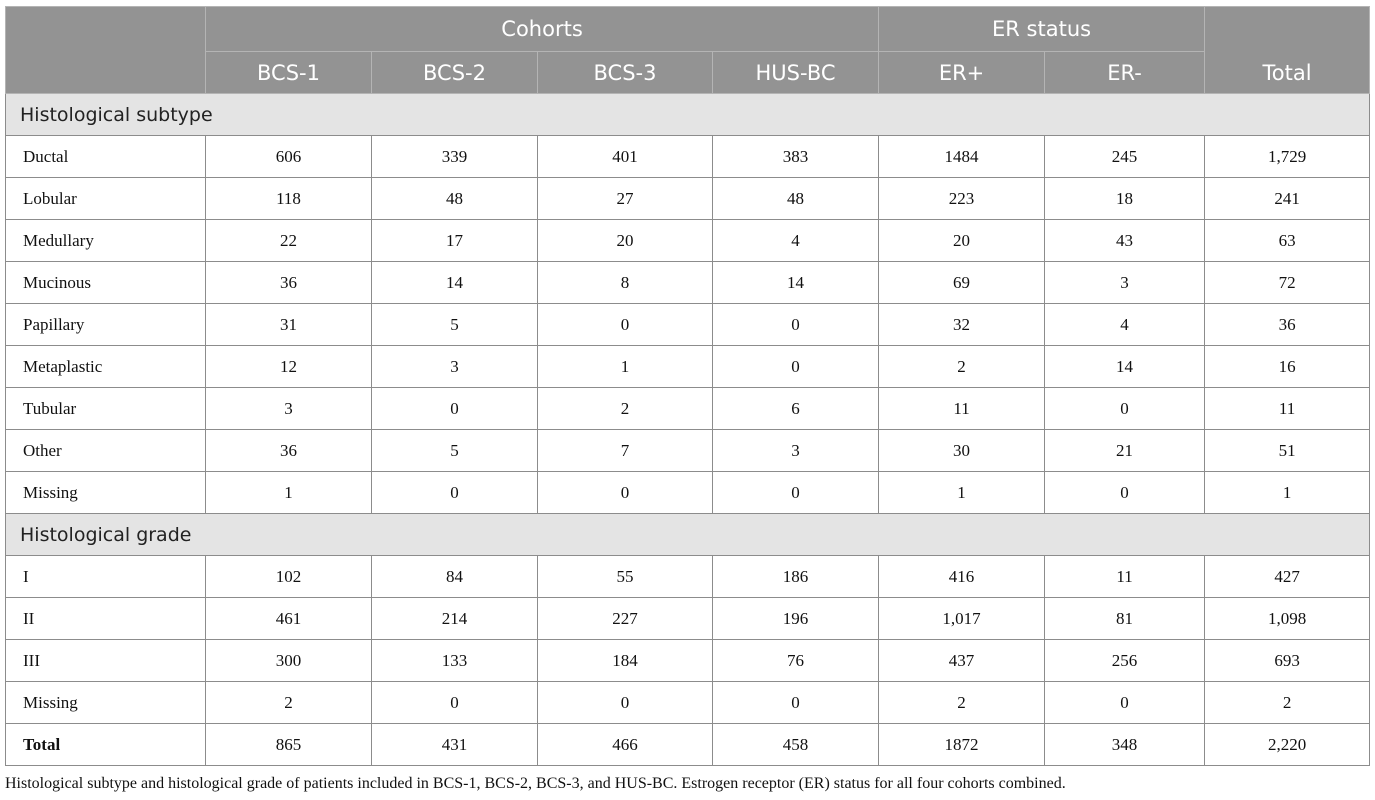  I want to click on table-cell: 43, so click(1125, 240).